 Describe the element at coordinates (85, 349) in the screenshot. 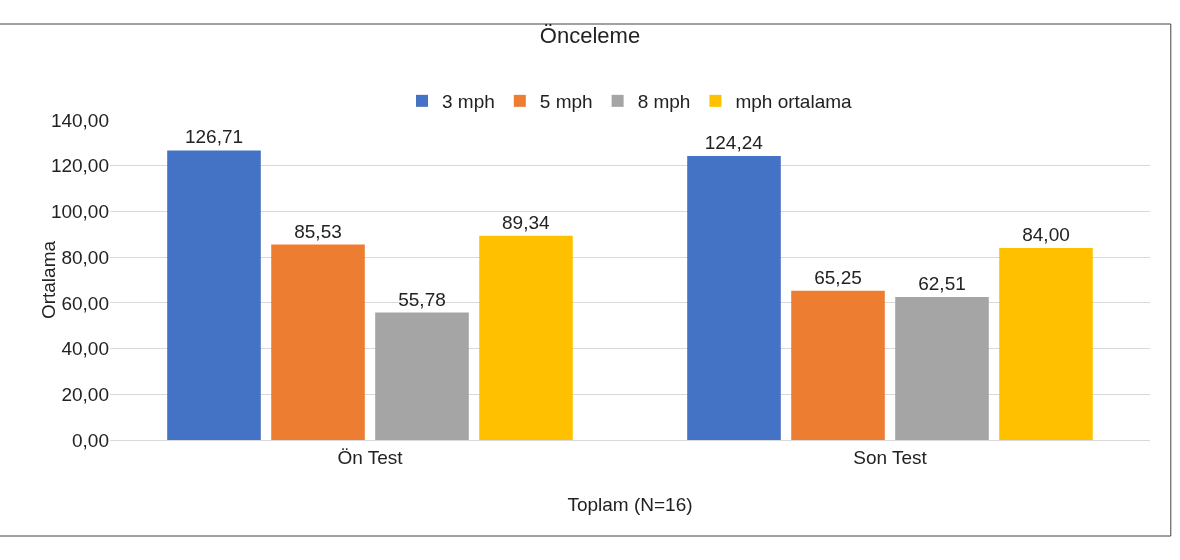

I see `y-tick-label: 40,00` at that location.